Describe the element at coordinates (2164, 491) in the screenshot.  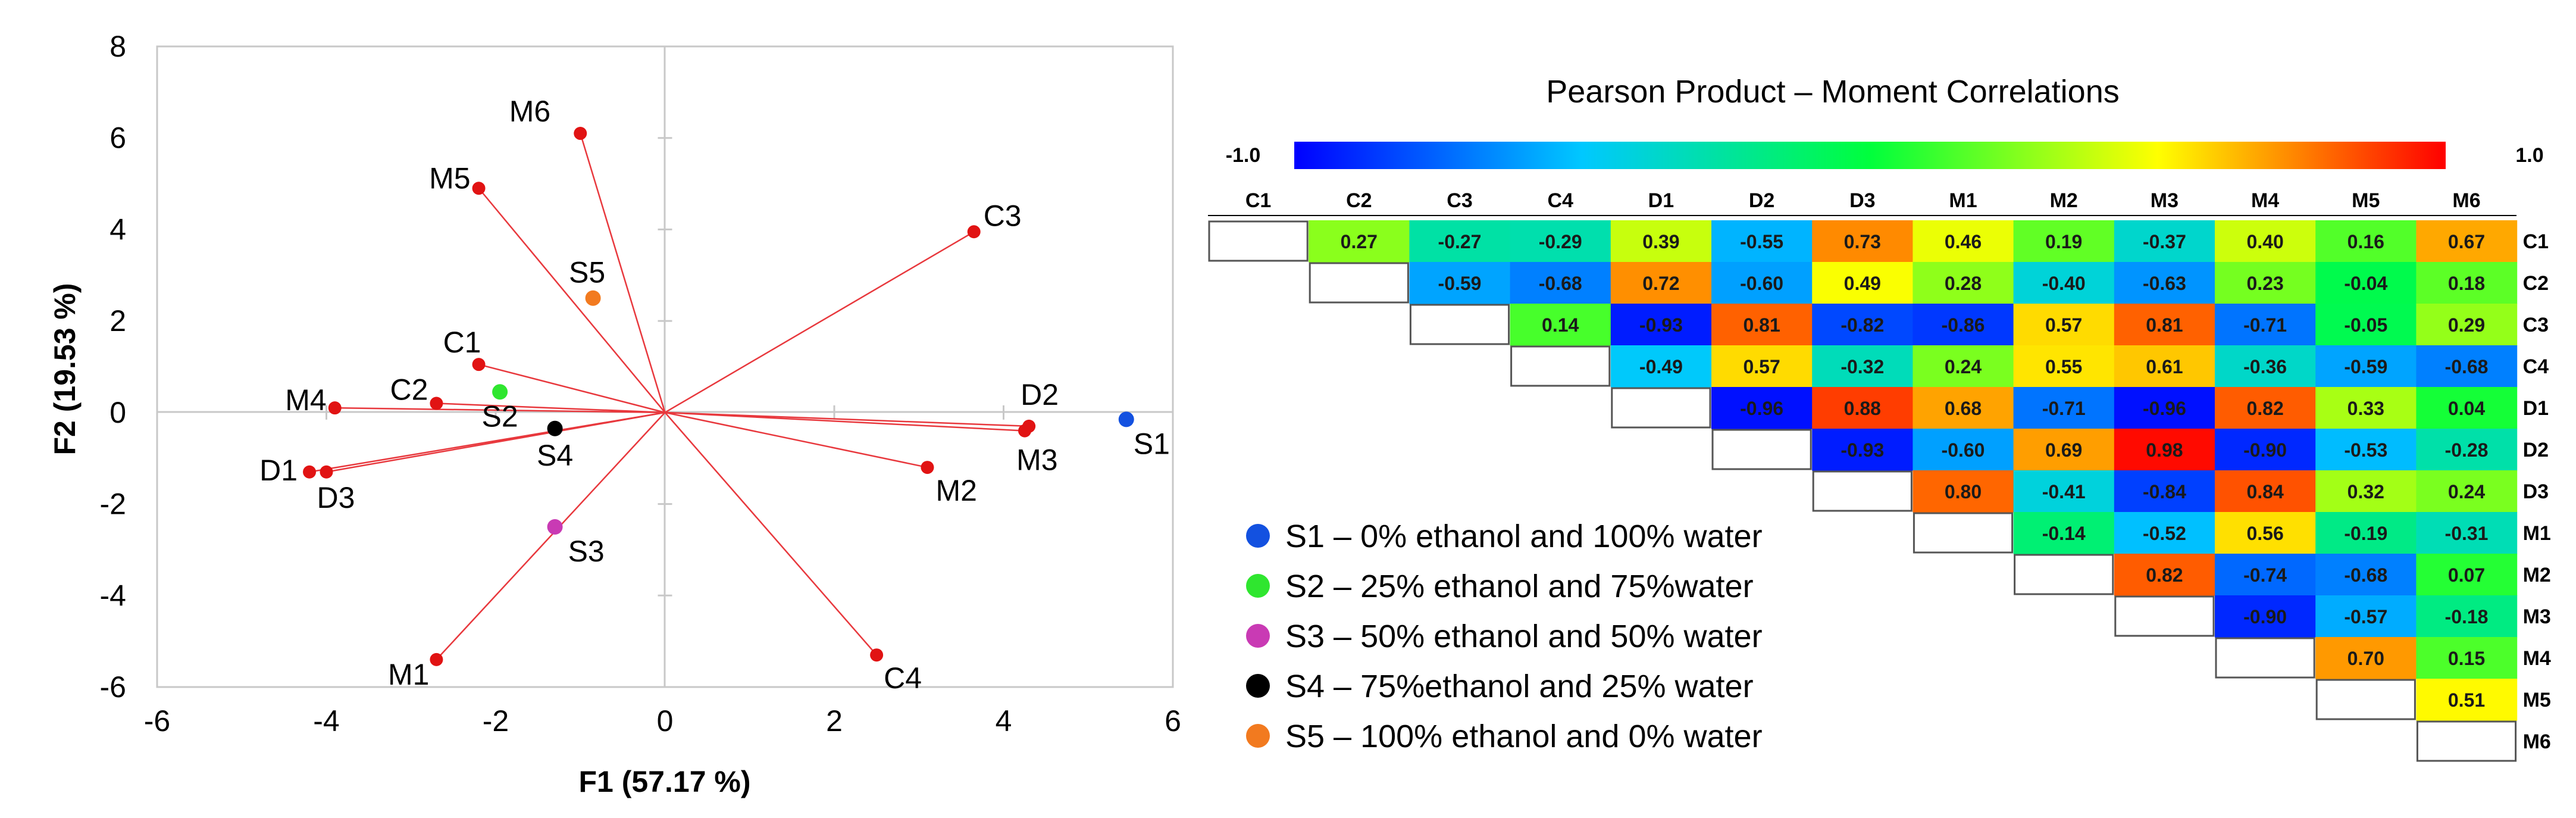
I see `cell-value: -0.84` at that location.